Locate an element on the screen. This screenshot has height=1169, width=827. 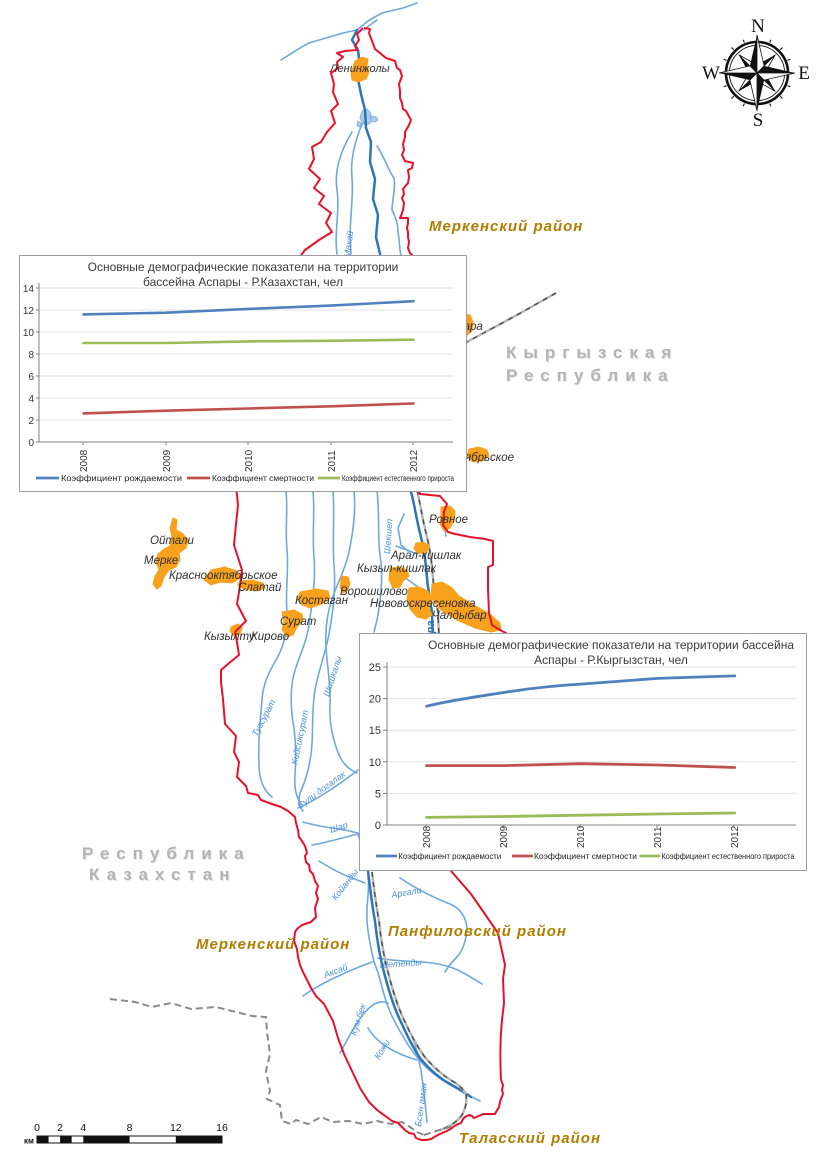
svg-text: Аргали is located at coordinates (406, 892).